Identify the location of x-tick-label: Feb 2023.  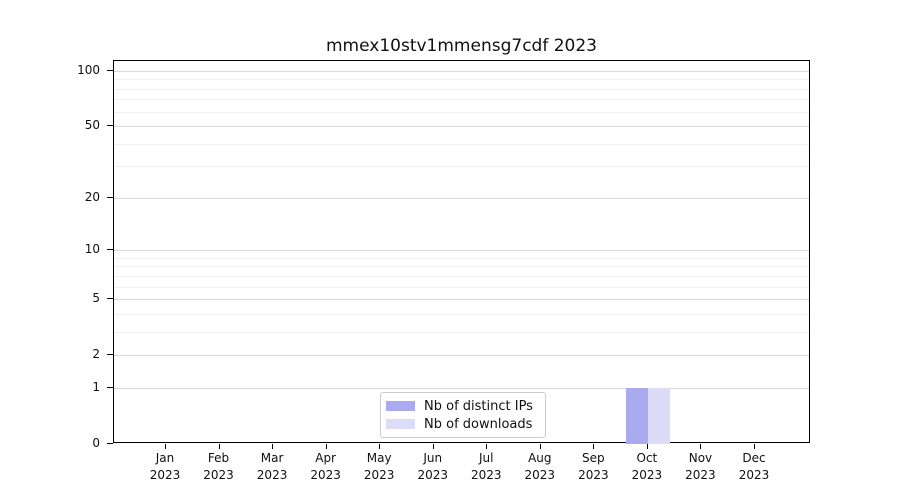
(218, 466).